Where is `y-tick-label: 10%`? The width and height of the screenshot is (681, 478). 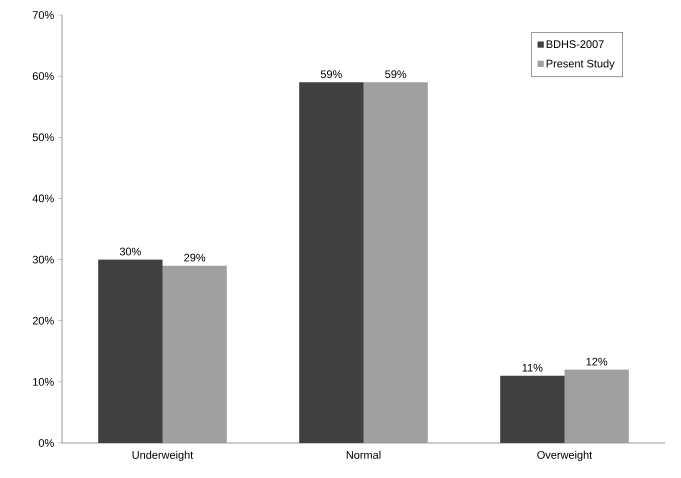
y-tick-label: 10% is located at coordinates (43, 382).